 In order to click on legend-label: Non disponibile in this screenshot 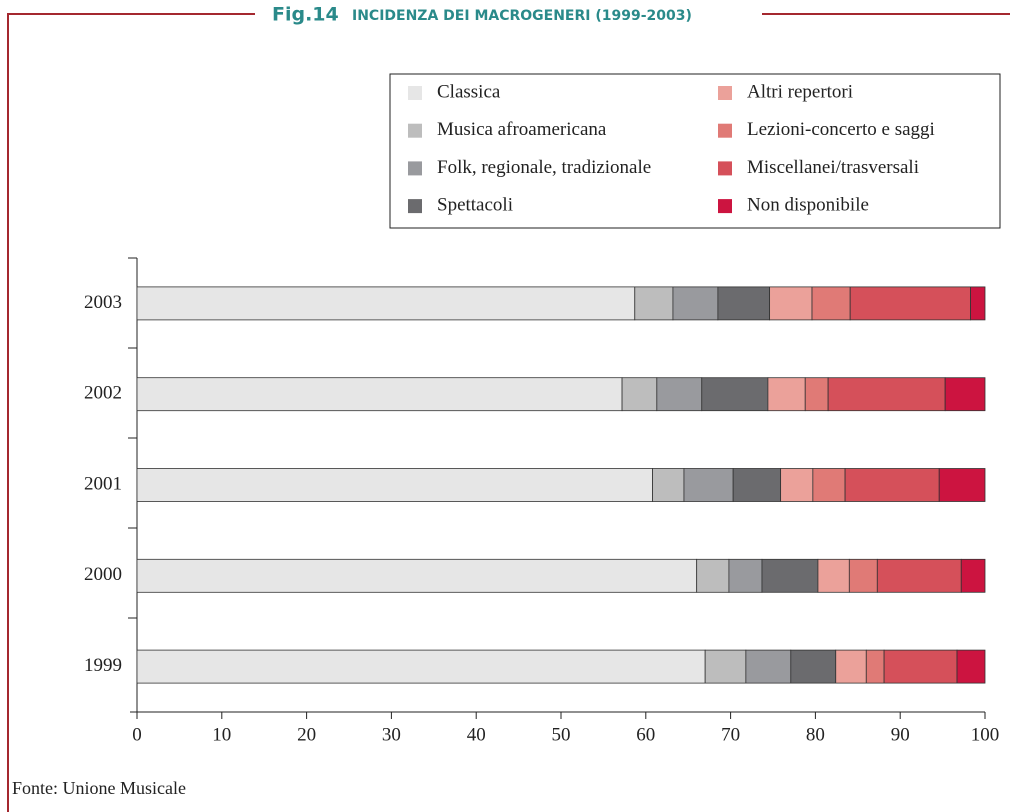, I will do `click(808, 204)`.